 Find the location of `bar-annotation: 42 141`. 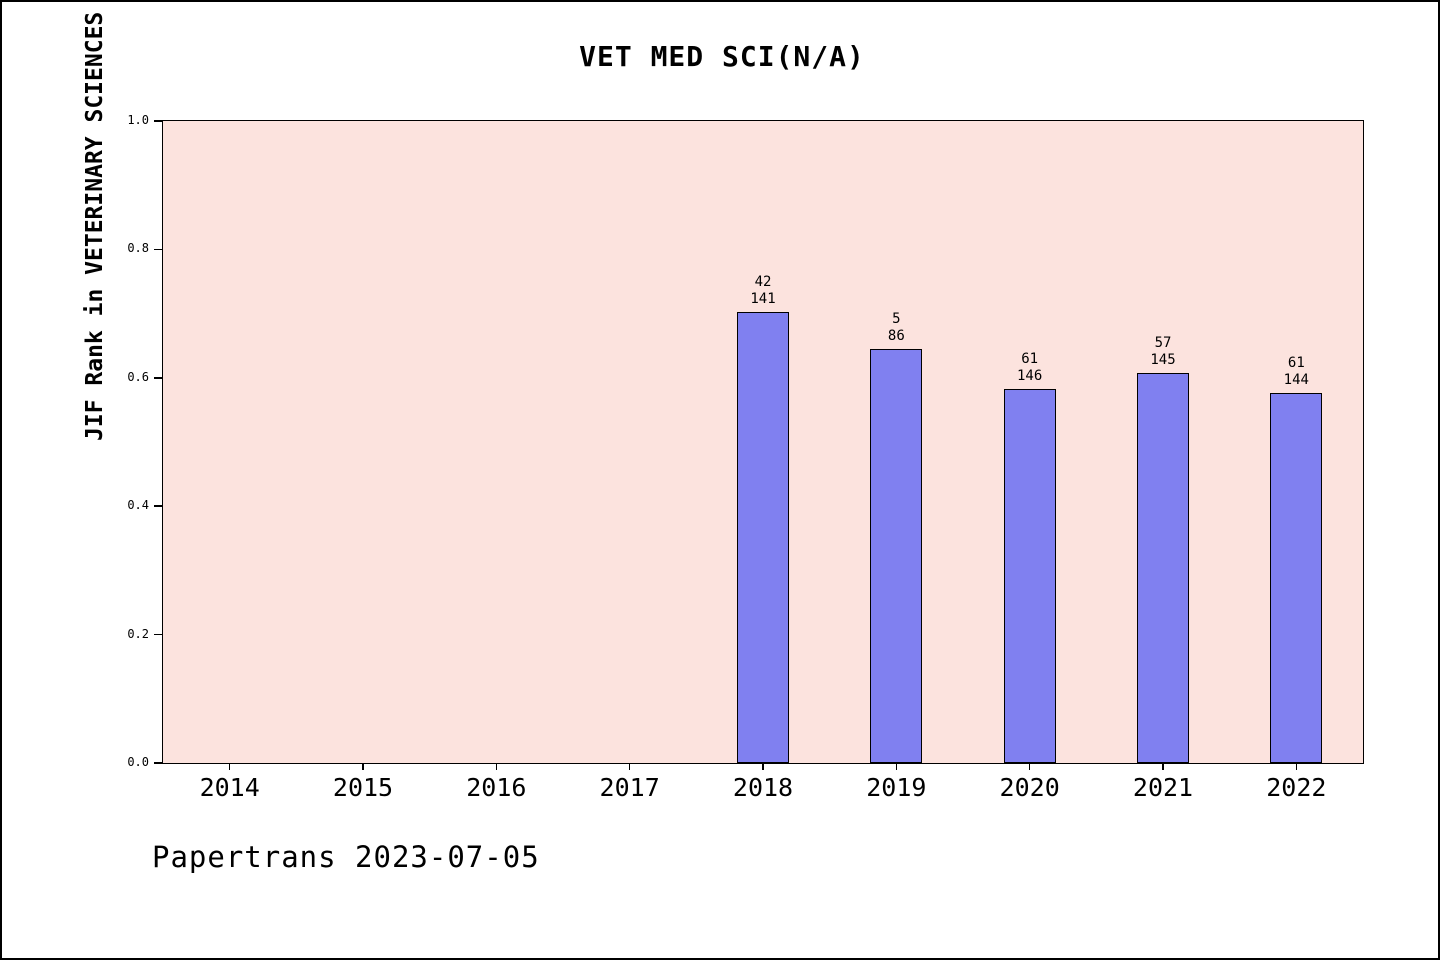

bar-annotation: 42 141 is located at coordinates (763, 291).